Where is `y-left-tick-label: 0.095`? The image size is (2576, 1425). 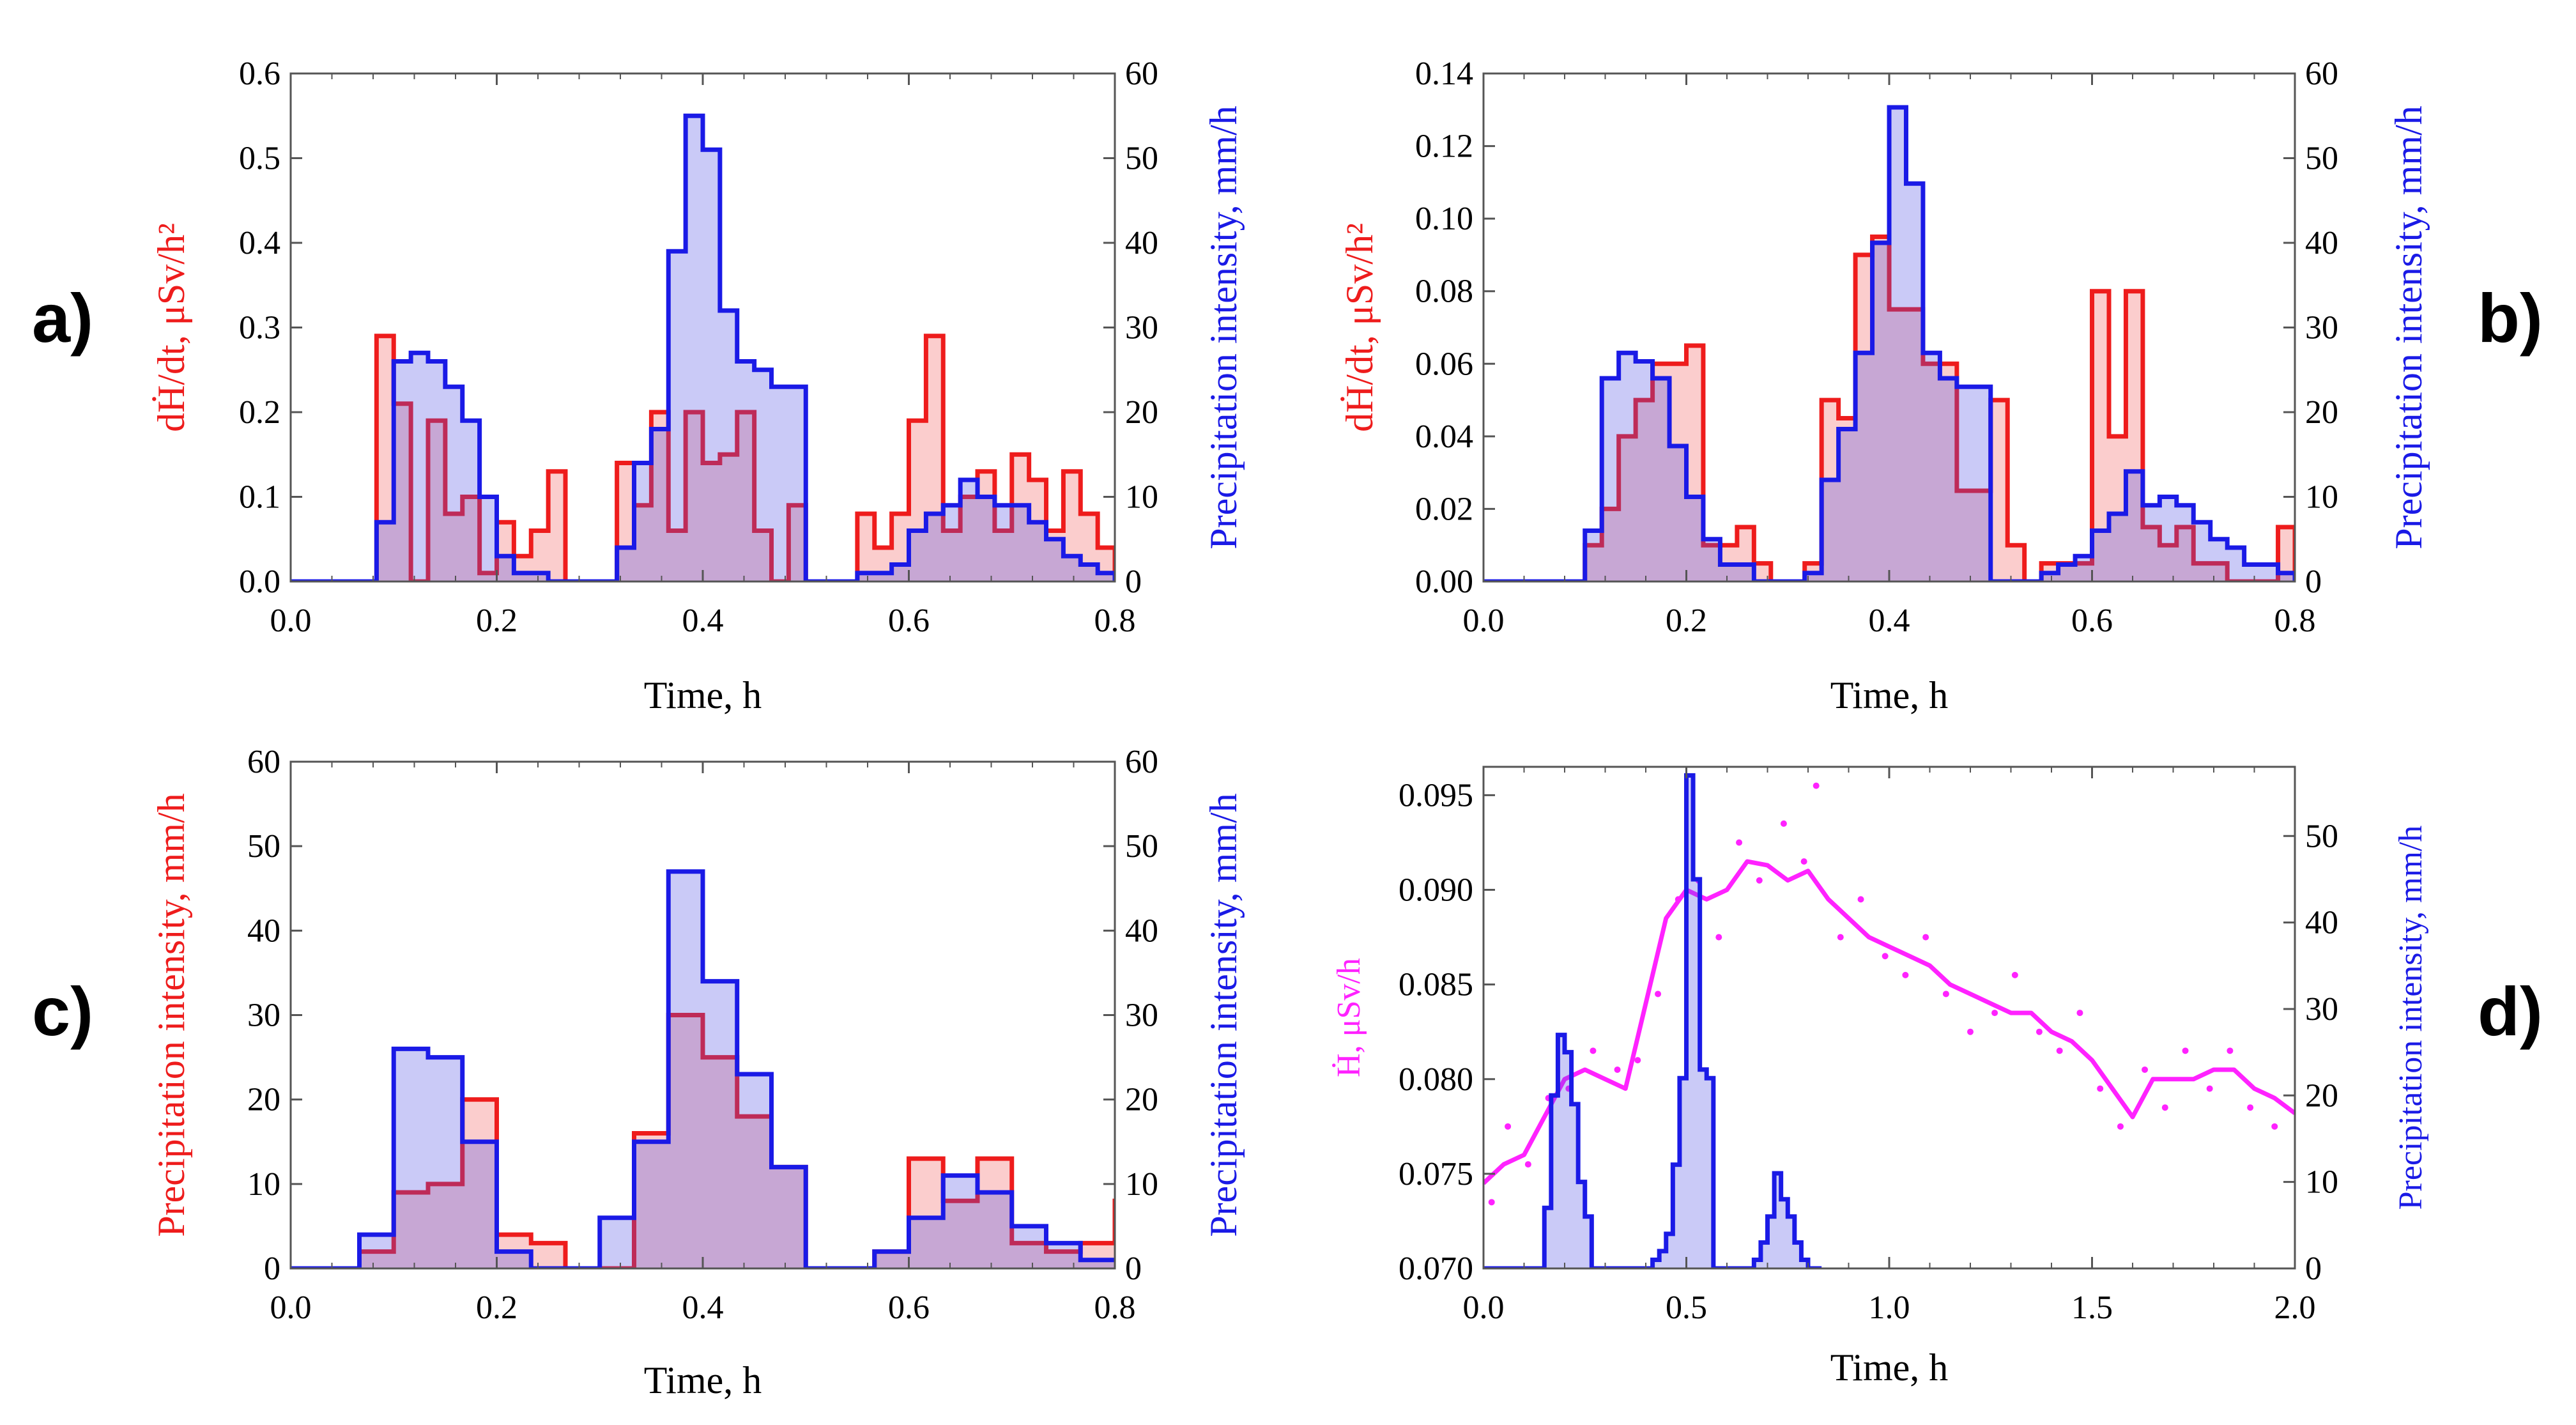 y-left-tick-label: 0.095 is located at coordinates (1436, 795).